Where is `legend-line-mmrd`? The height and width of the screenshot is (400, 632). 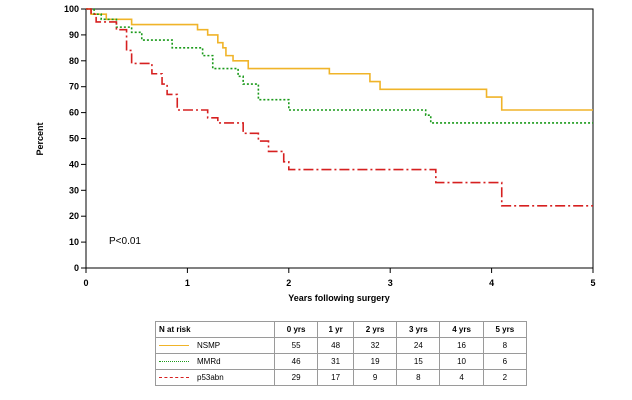
legend-line-mmrd is located at coordinates (174, 362).